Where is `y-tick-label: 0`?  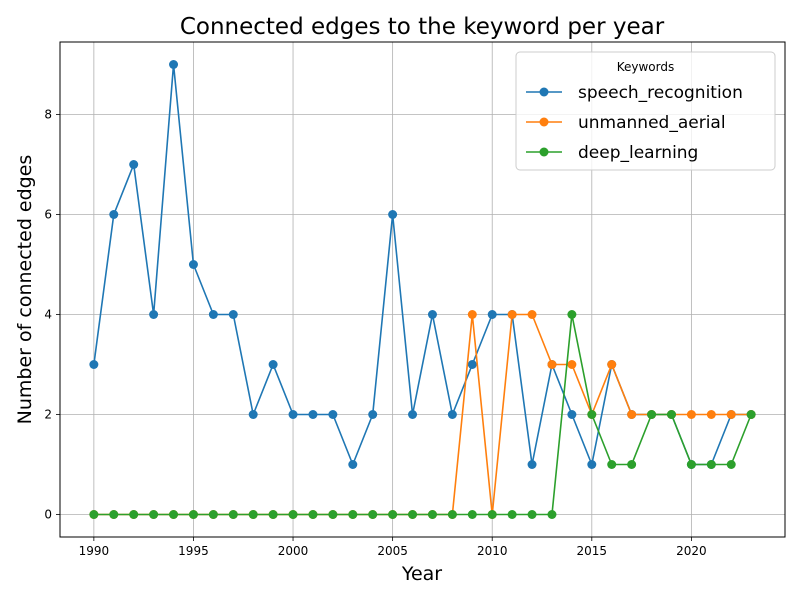
y-tick-label: 0 is located at coordinates (48, 515).